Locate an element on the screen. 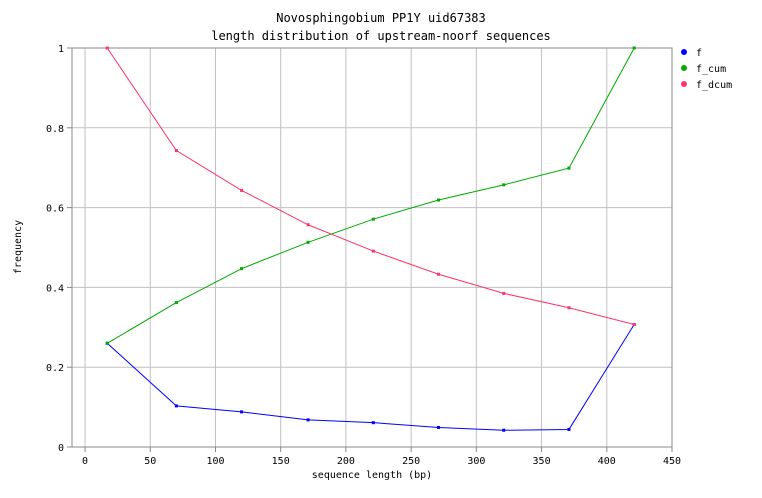  y-tick-label: 1 is located at coordinates (61, 49).